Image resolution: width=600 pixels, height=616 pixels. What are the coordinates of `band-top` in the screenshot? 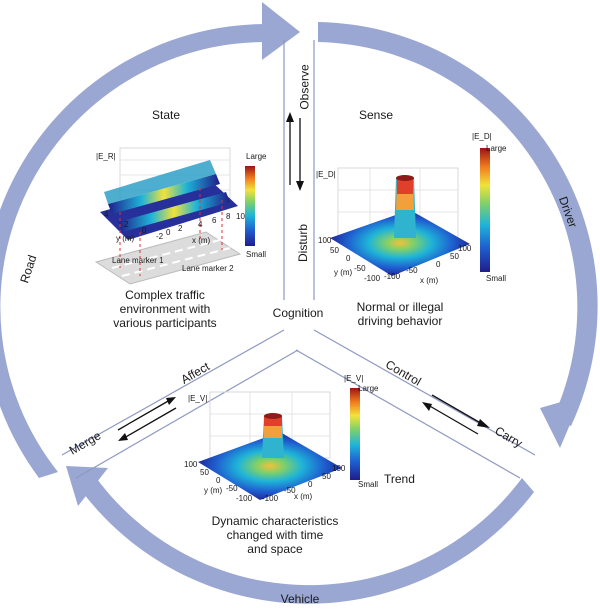 It's located at (299, 170).